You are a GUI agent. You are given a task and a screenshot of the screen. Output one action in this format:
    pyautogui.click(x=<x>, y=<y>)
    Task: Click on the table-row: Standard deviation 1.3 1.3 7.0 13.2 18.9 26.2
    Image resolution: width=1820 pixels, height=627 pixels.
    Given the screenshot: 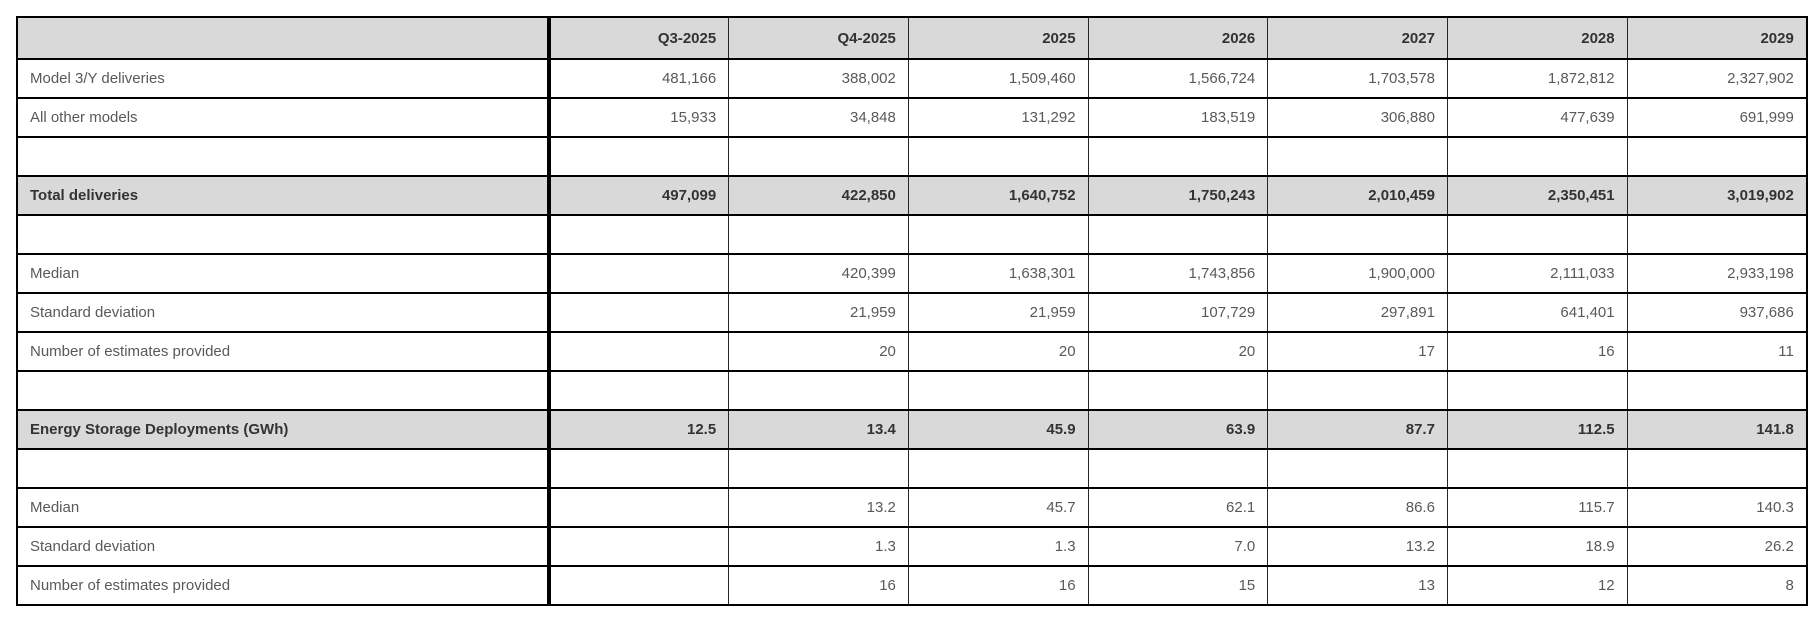 What is the action you would take?
    pyautogui.click(x=912, y=546)
    